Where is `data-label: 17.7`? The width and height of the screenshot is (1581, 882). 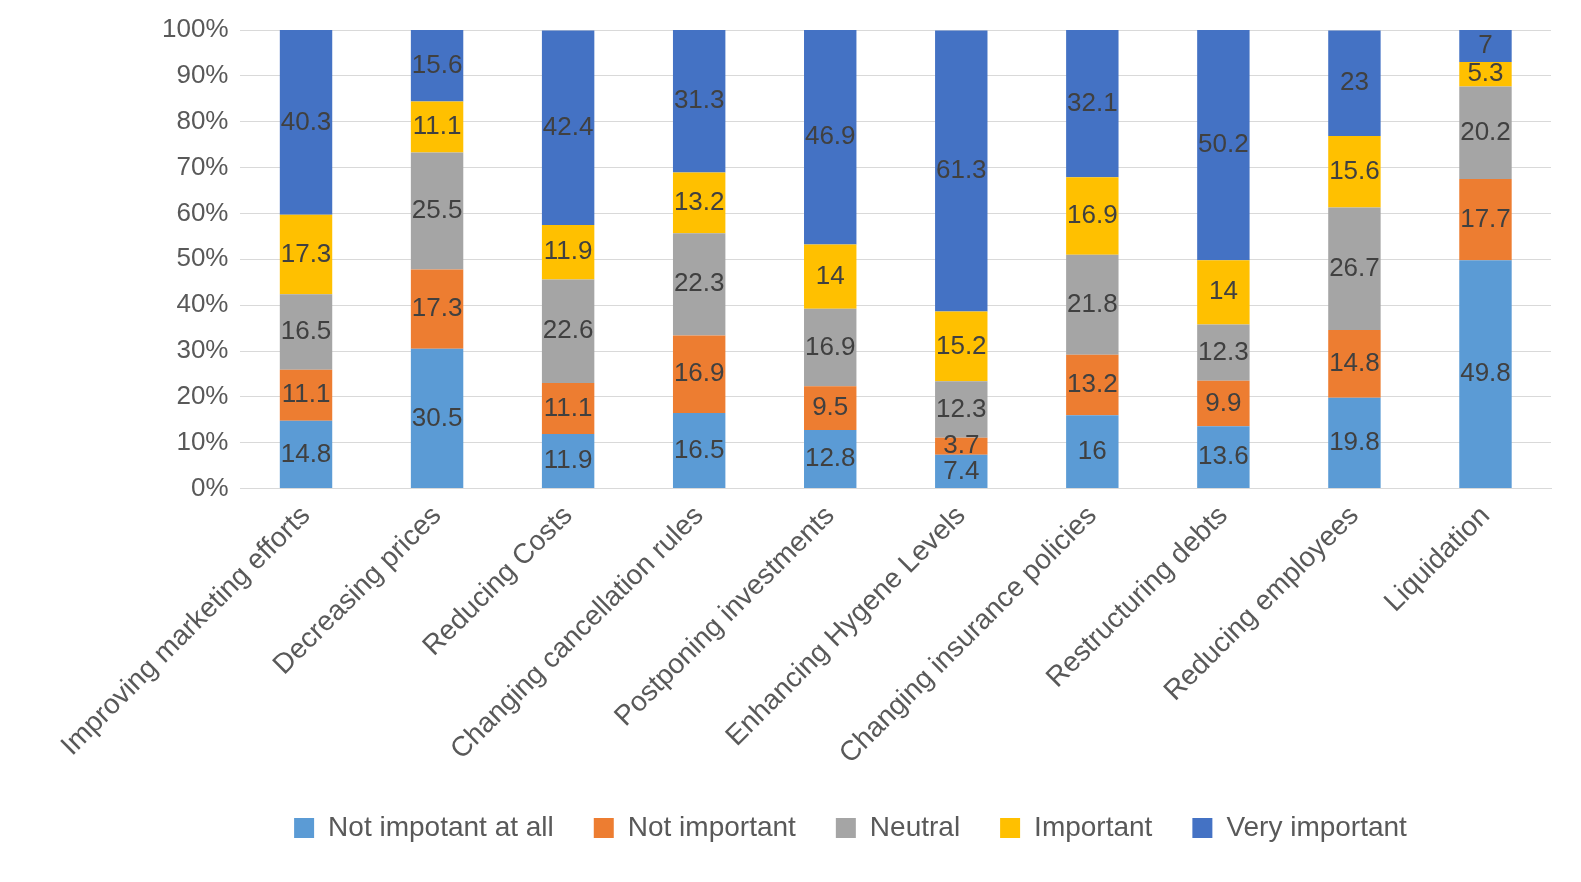 data-label: 17.7 is located at coordinates (1485, 217).